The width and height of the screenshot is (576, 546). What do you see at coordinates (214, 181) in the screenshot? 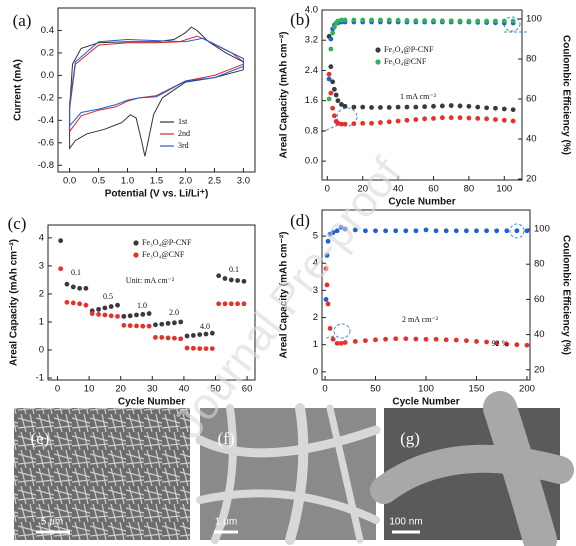
I see `x-tick-label: 2.5` at bounding box center [214, 181].